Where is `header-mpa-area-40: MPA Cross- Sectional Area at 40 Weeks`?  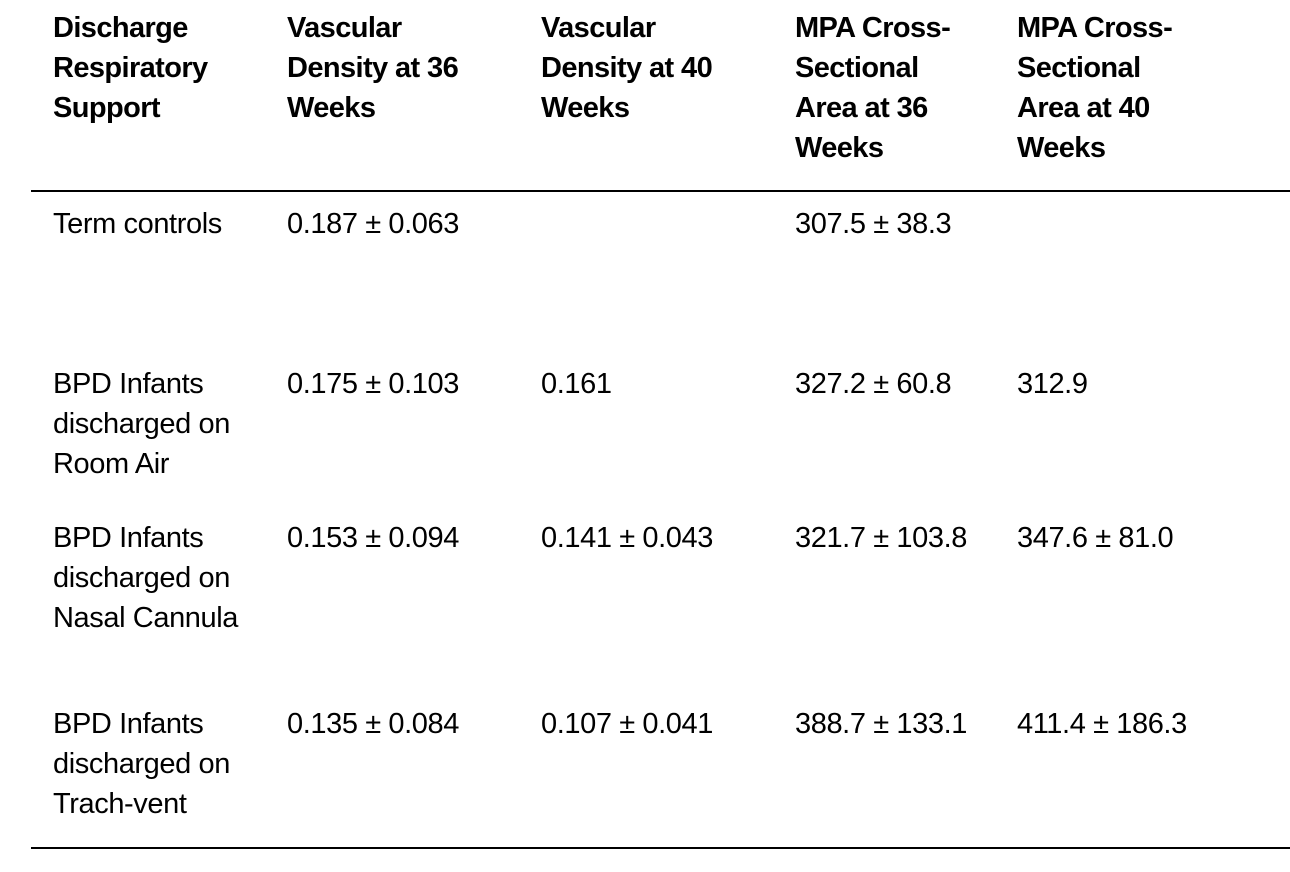
header-mpa-area-40: MPA Cross- Sectional Area at 40 Weeks is located at coordinates (1095, 88).